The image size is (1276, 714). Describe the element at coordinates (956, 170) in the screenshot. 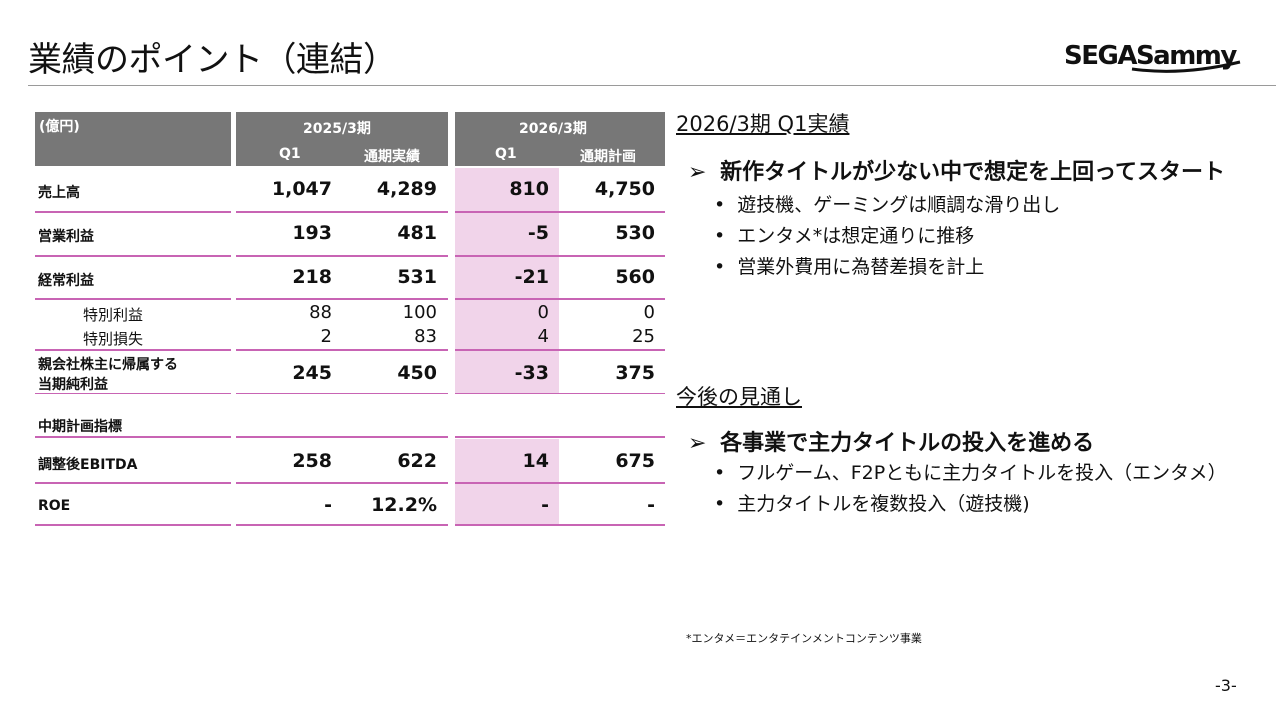

I see `section1-point: ➢ 新作タイトルが少ない中で想定を上回ってスタート` at that location.